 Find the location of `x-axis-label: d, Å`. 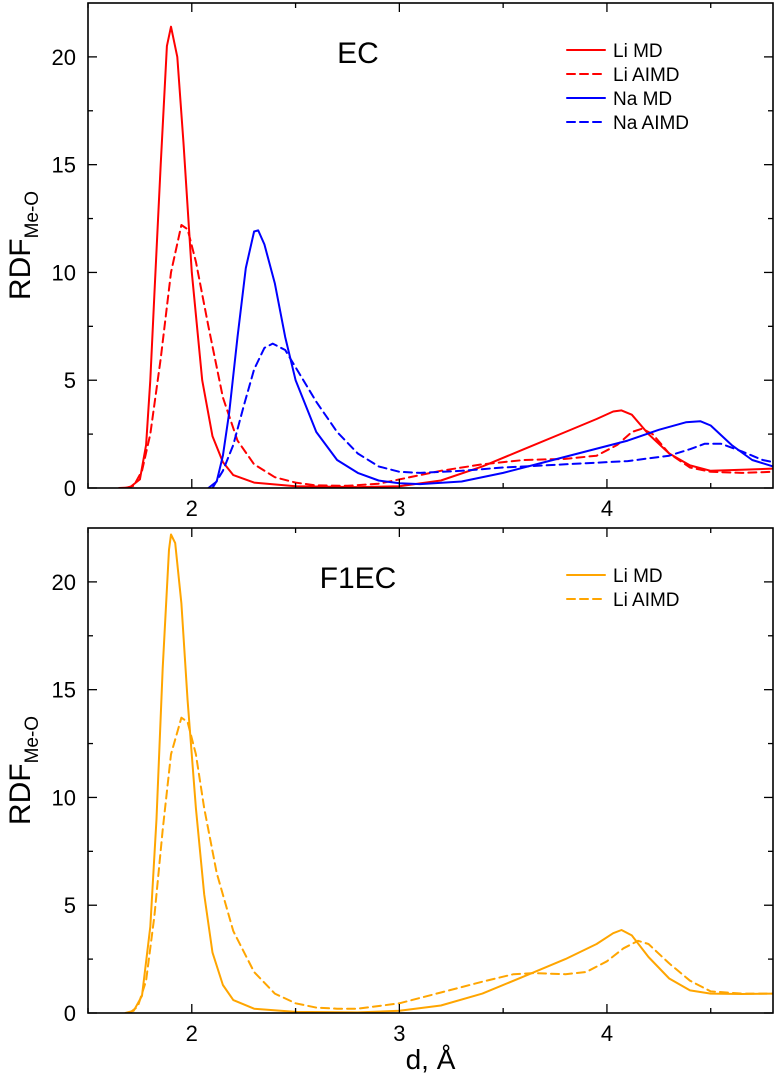

x-axis-label: d, Å is located at coordinates (431, 1059).